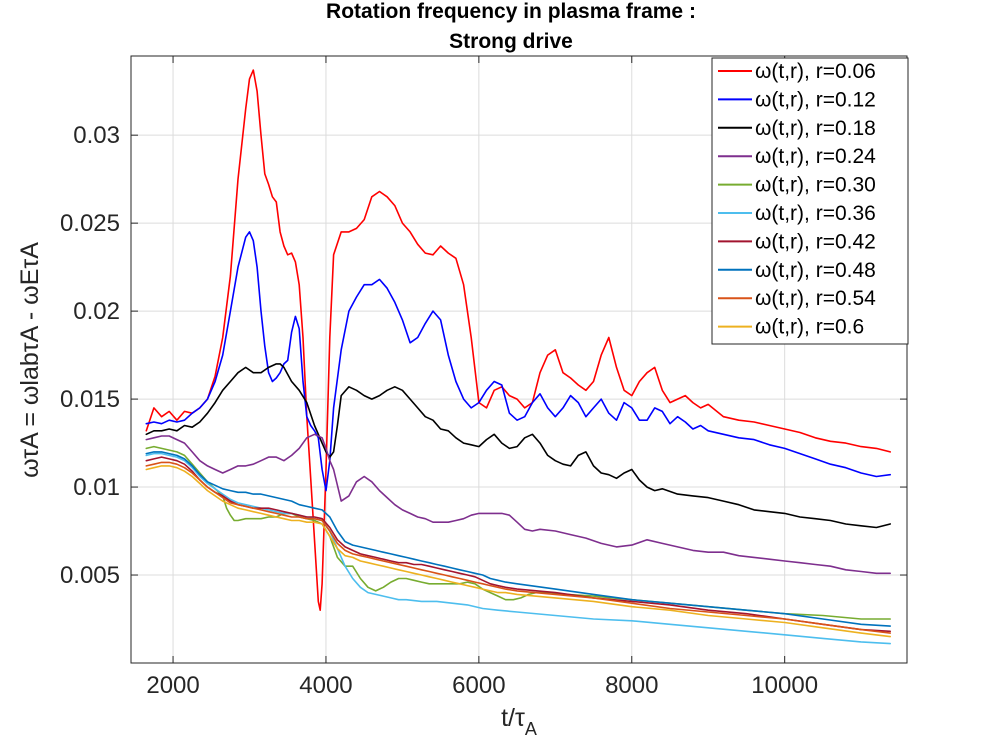 The height and width of the screenshot is (749, 1003). Describe the element at coordinates (815, 71) in the screenshot. I see `legend-label: ω(t,r), r=0.06` at that location.